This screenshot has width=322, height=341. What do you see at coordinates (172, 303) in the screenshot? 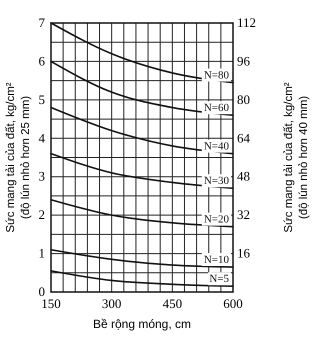
I see `x-tick-label: 450` at bounding box center [172, 303].